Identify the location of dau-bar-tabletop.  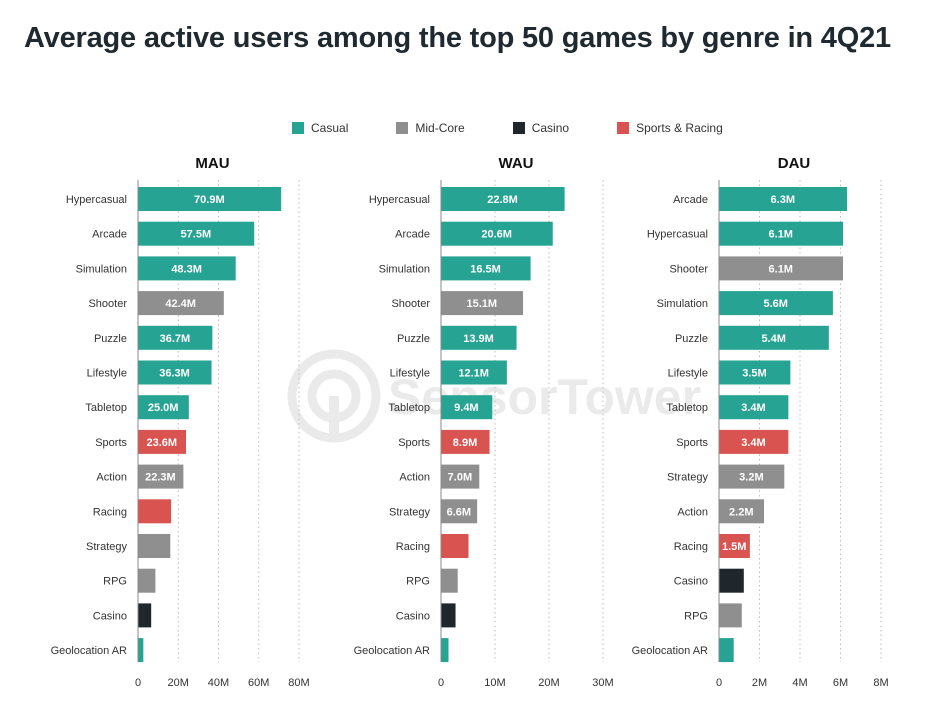
(754, 407).